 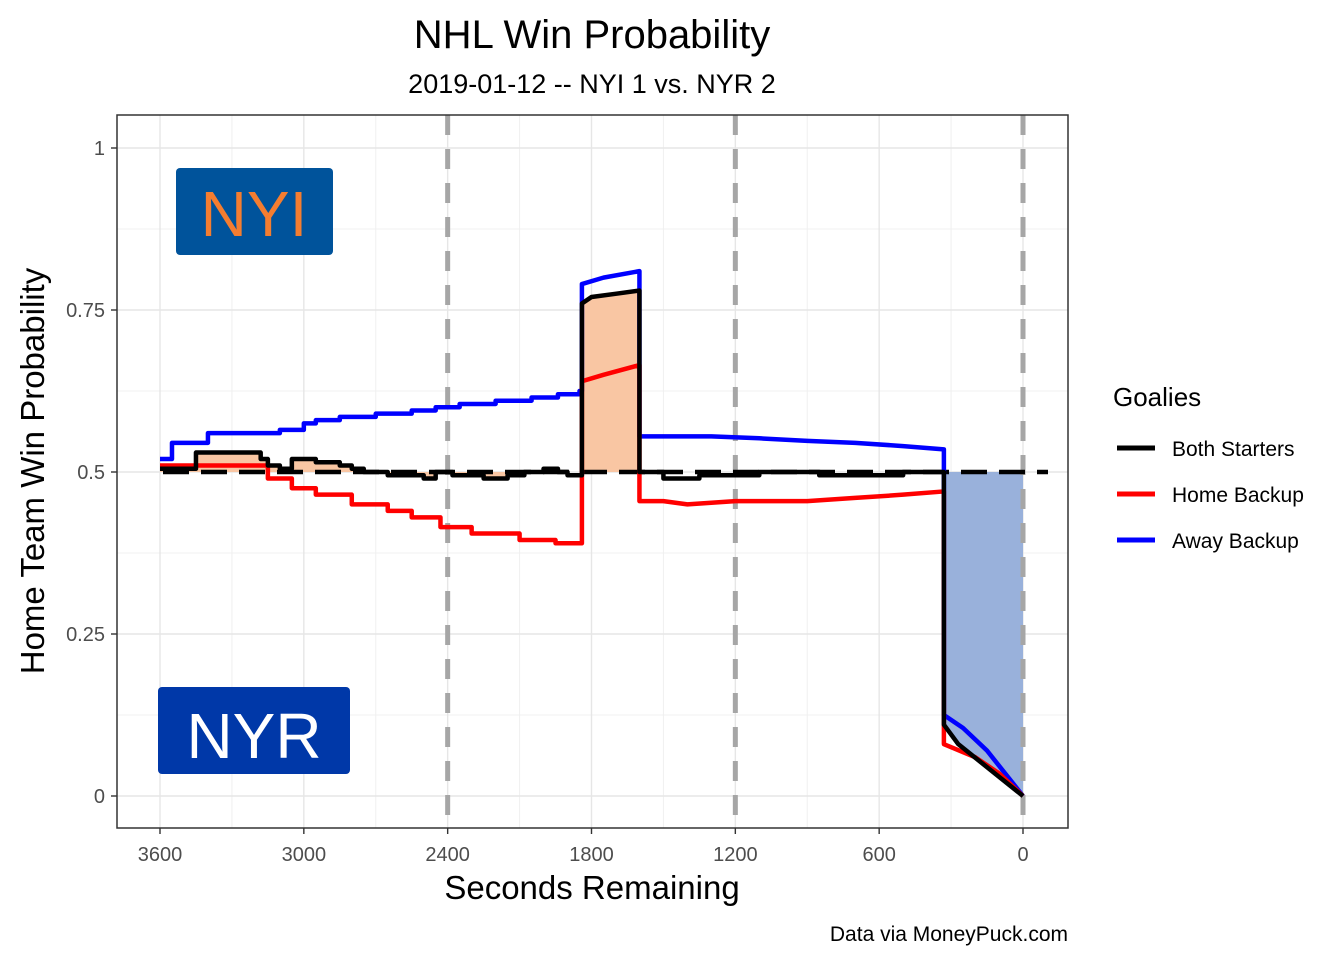 I want to click on shade-away-third, so click(x=983, y=634).